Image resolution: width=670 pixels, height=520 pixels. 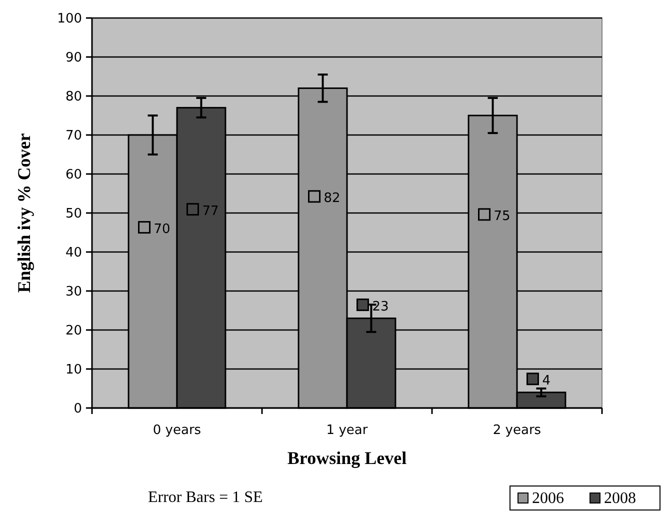 What do you see at coordinates (73, 253) in the screenshot?
I see `y-tick-label: 40` at bounding box center [73, 253].